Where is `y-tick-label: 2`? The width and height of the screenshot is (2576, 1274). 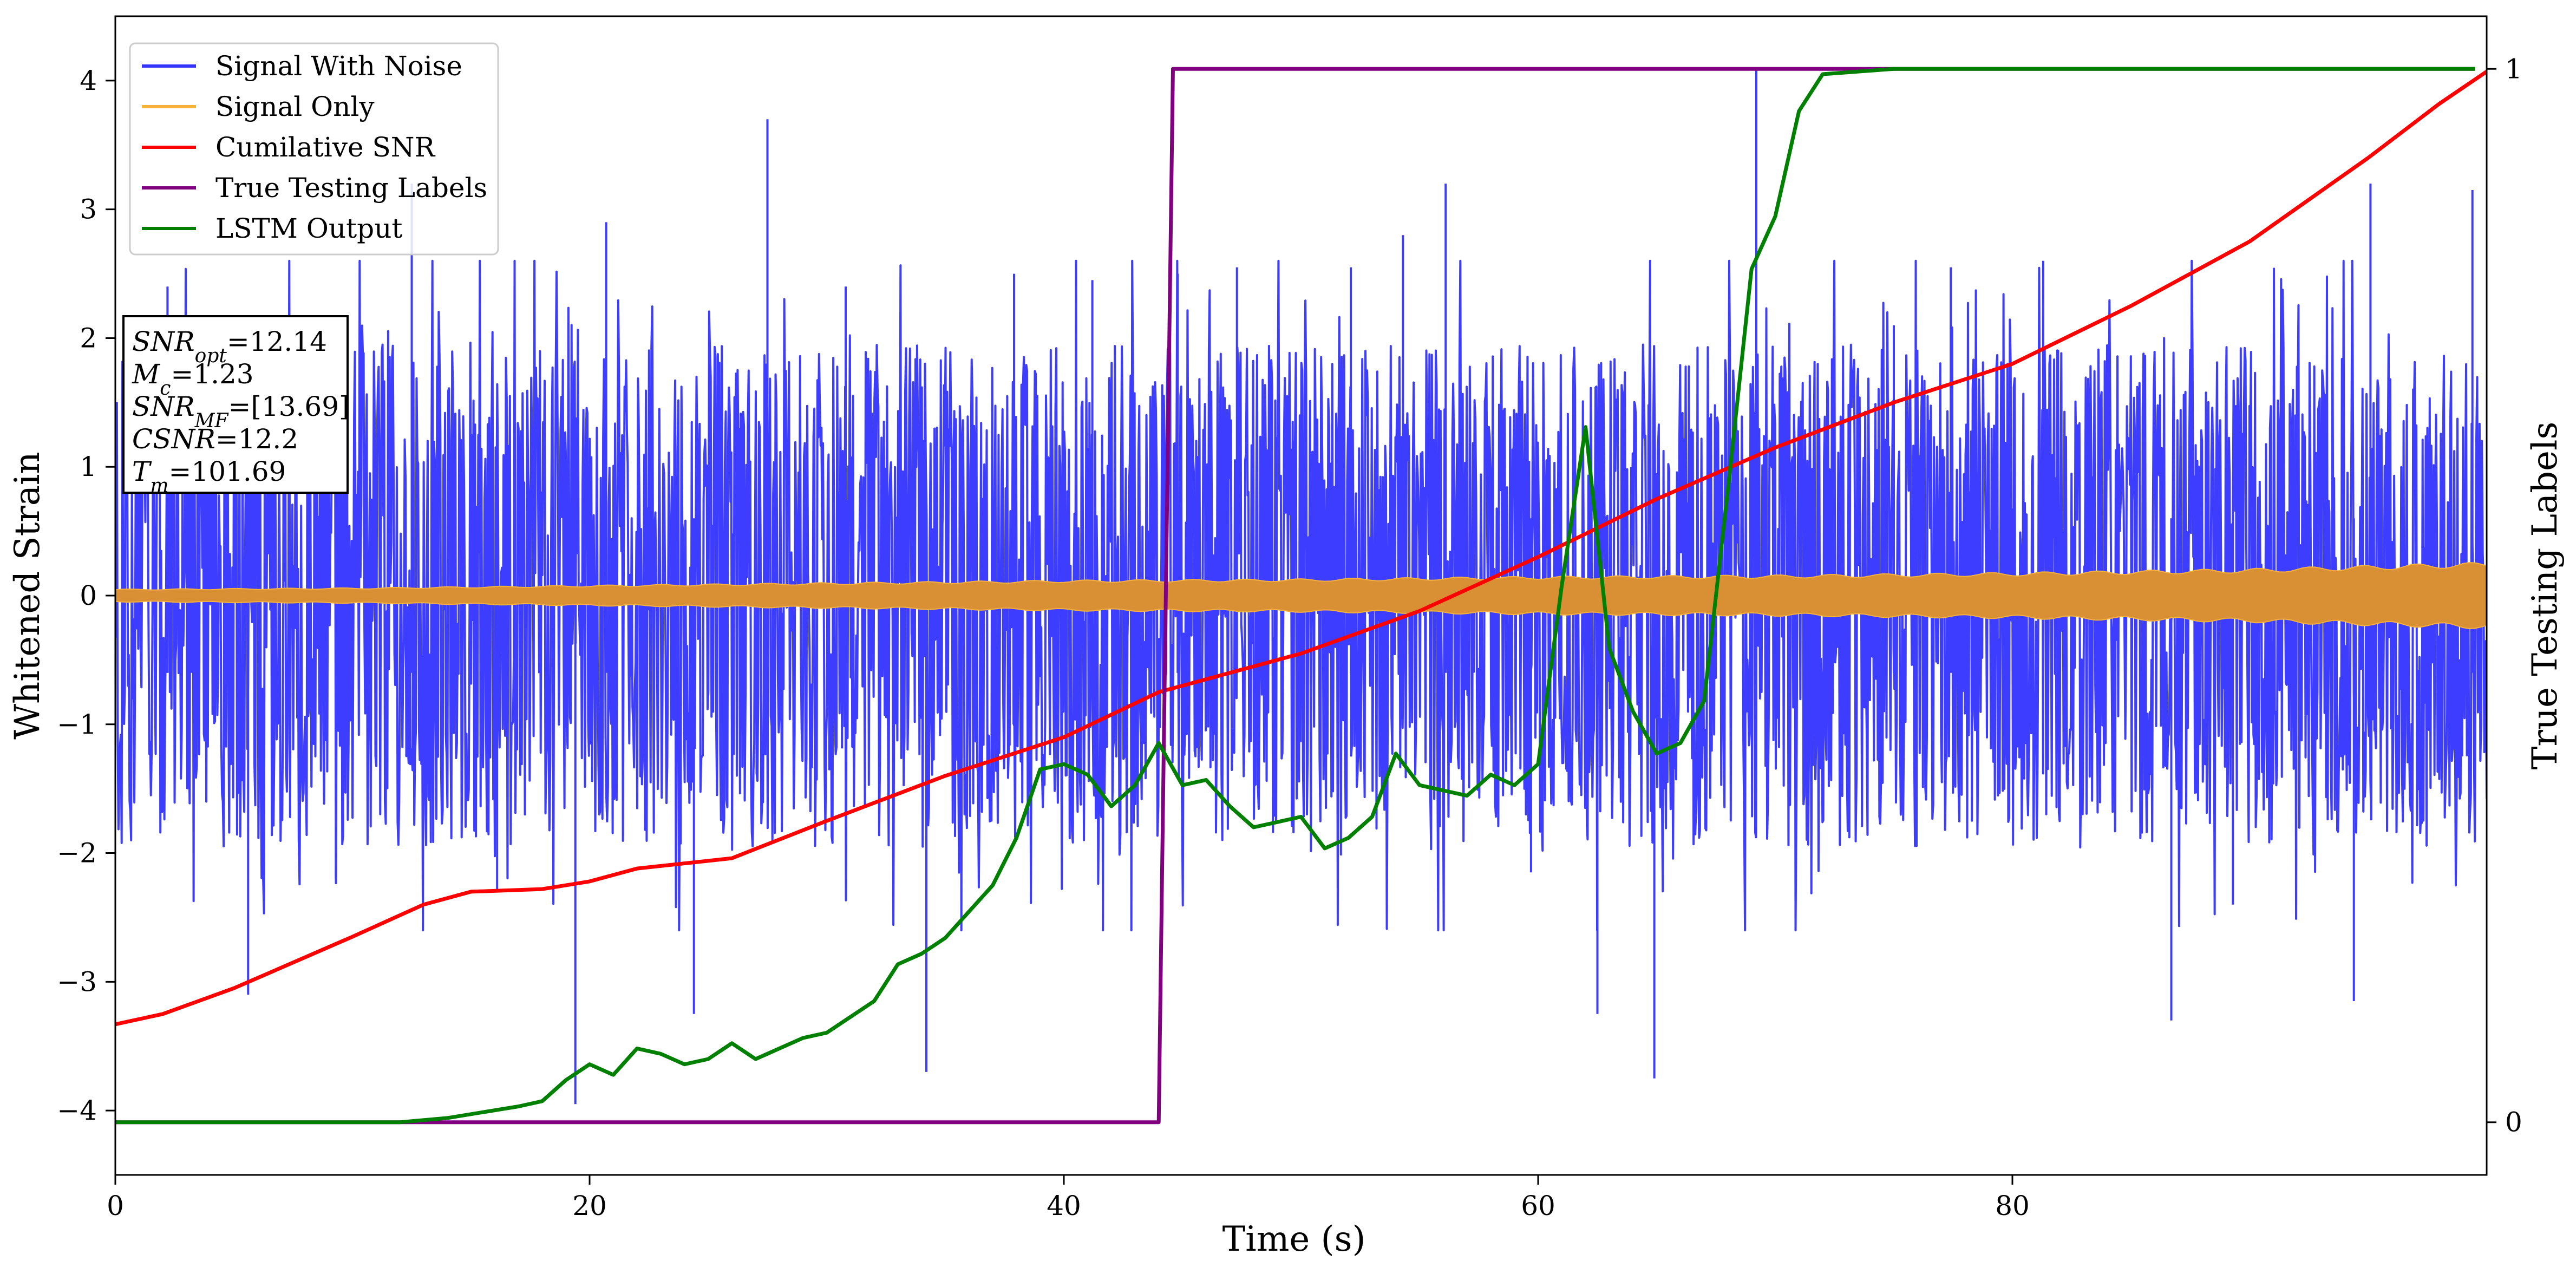 y-tick-label: 2 is located at coordinates (88, 338).